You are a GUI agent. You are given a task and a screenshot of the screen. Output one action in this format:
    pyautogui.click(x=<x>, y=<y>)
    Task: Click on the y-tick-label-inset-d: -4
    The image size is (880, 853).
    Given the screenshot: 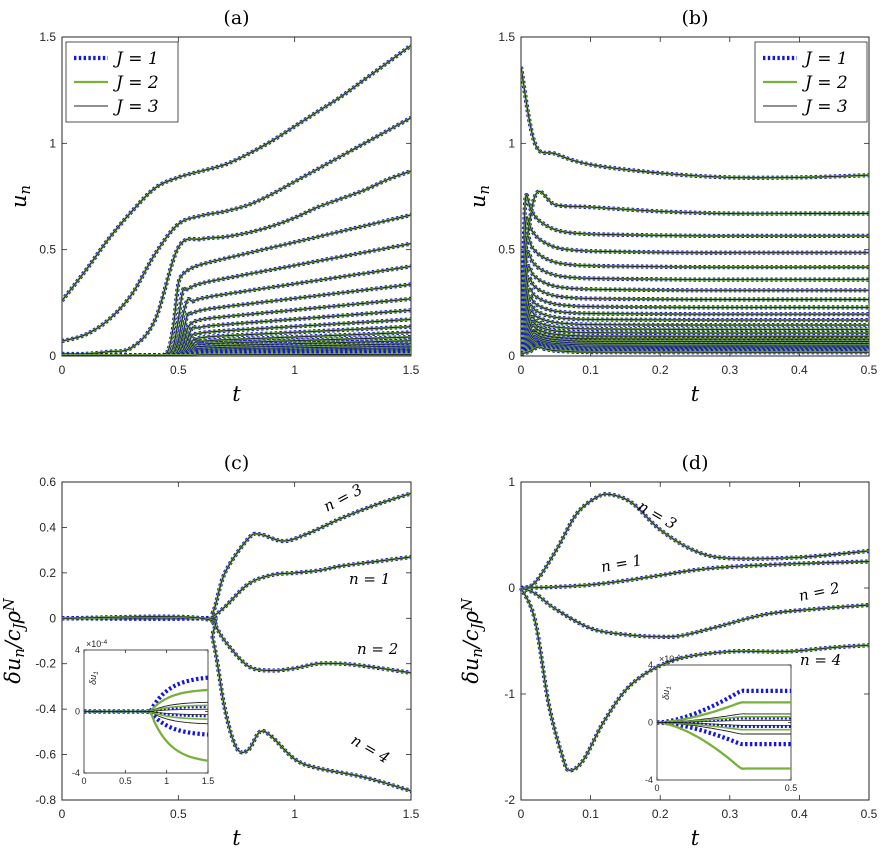 What is the action you would take?
    pyautogui.click(x=649, y=780)
    